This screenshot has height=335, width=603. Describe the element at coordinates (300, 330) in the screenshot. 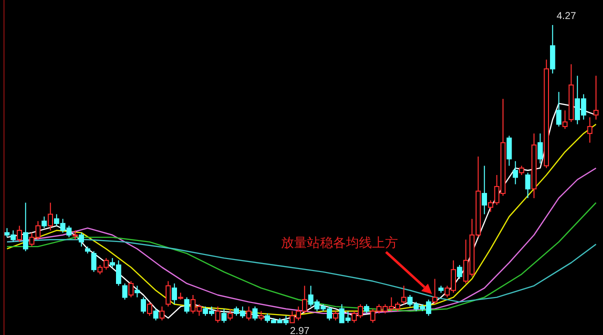

I see `annotation: 2.97` at that location.